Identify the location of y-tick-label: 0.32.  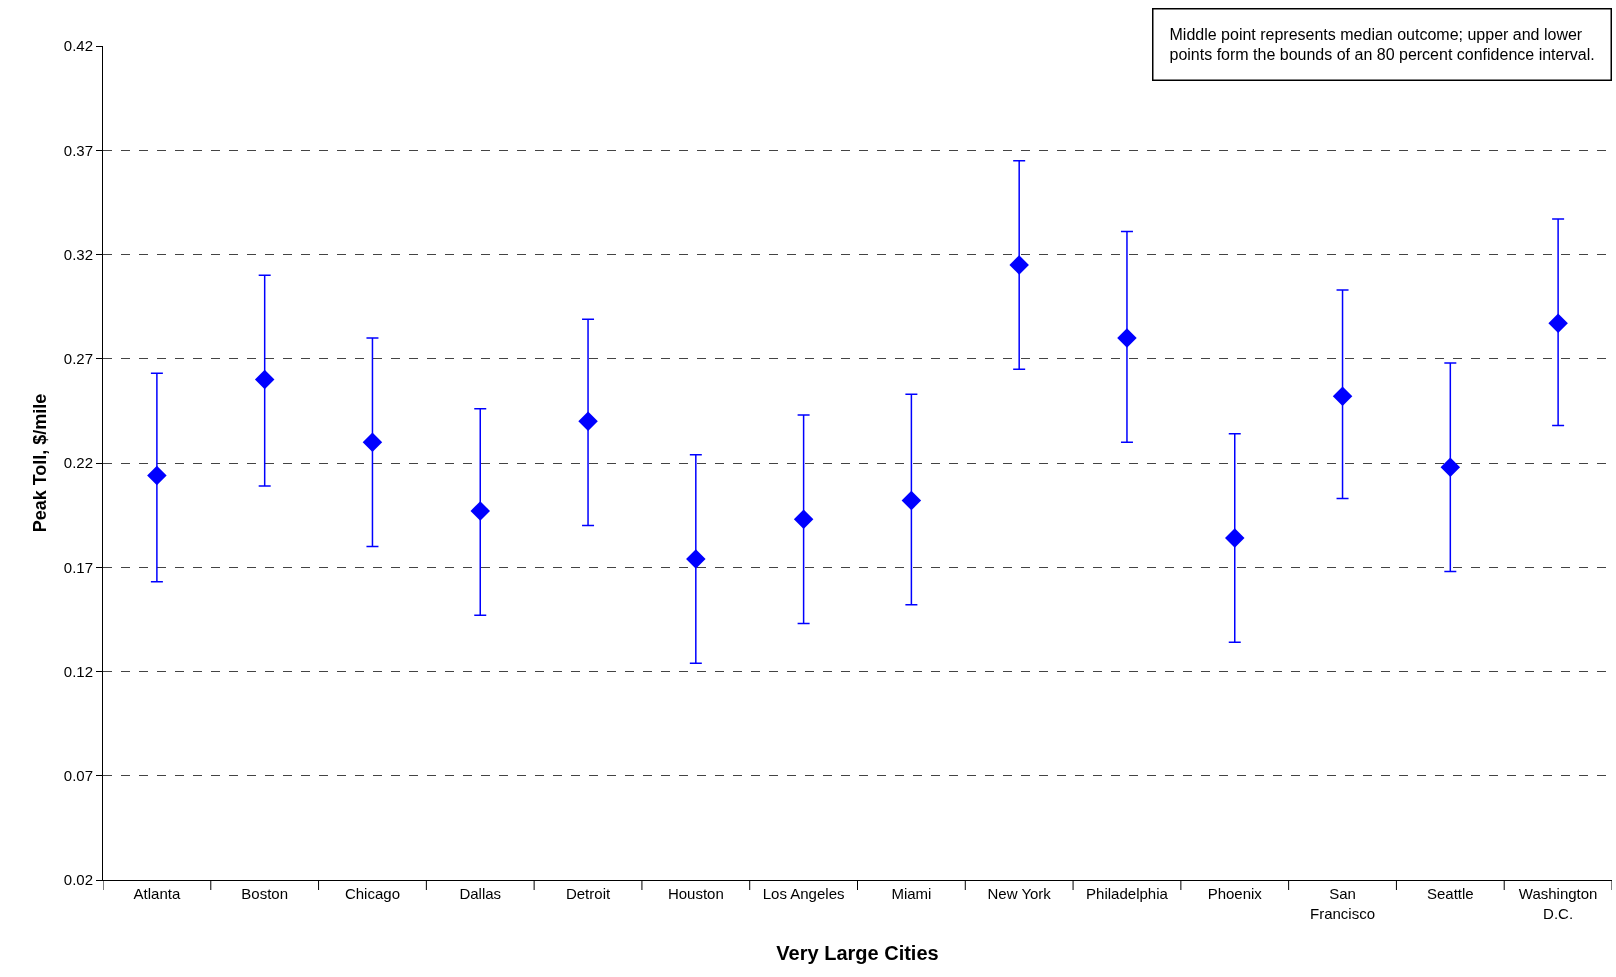
(78, 254).